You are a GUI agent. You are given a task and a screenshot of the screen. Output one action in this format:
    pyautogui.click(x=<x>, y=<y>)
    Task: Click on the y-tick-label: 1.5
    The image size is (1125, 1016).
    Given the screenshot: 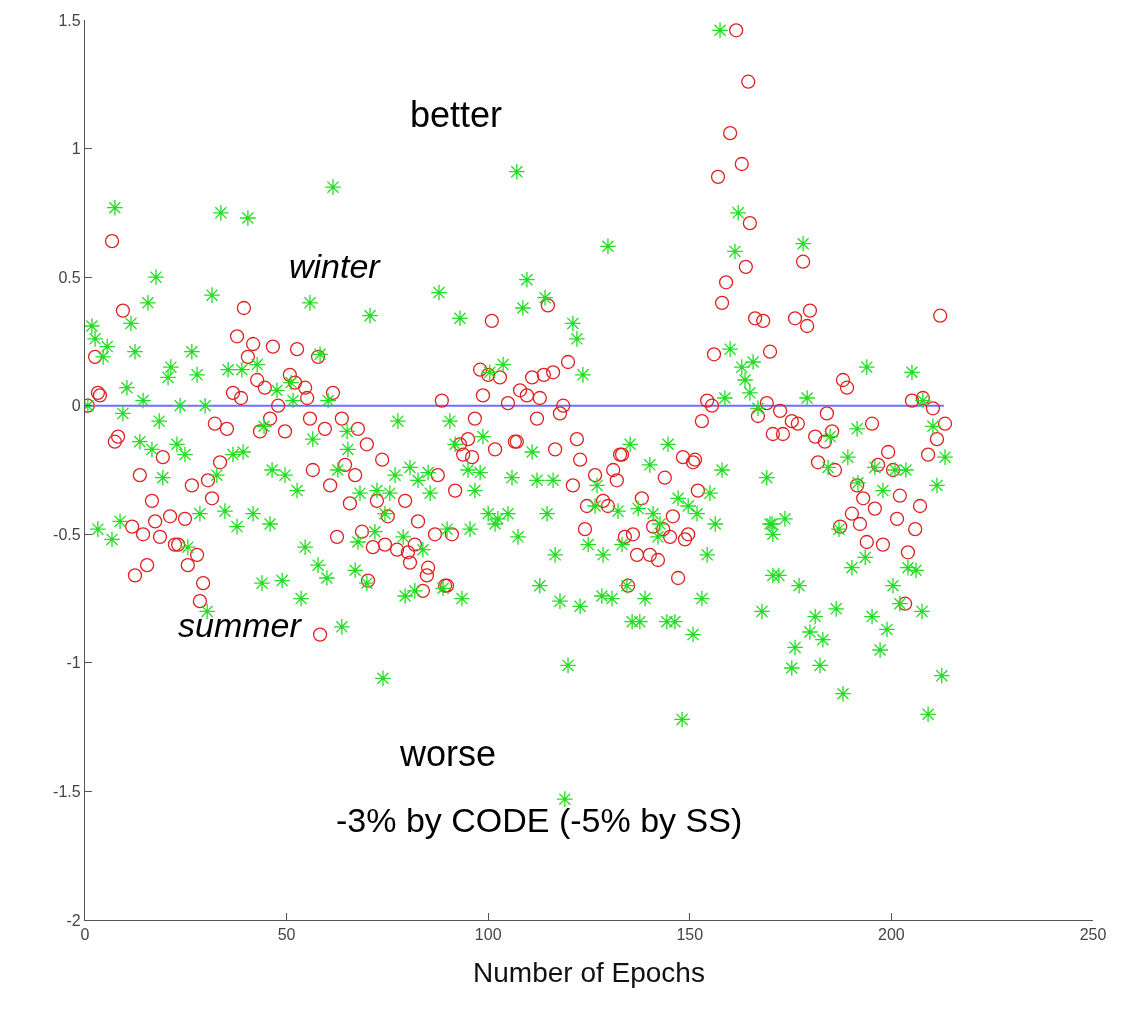 What is the action you would take?
    pyautogui.click(x=69, y=20)
    